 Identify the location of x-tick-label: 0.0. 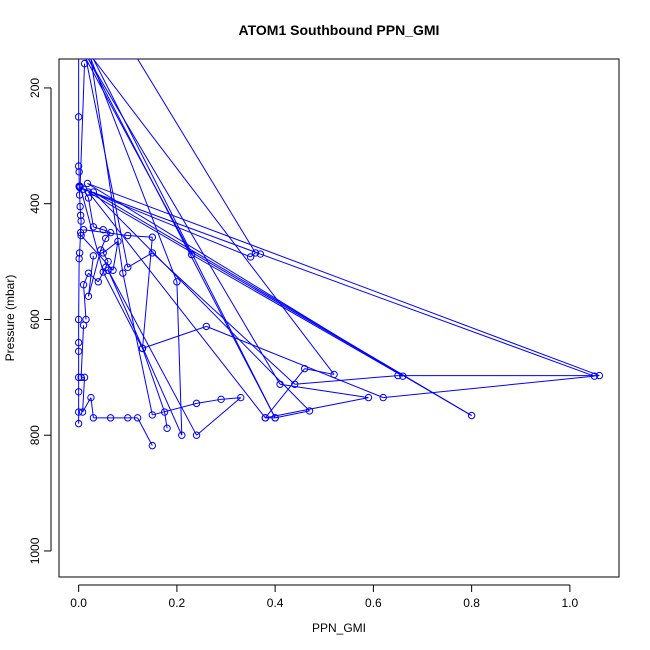
(78, 603).